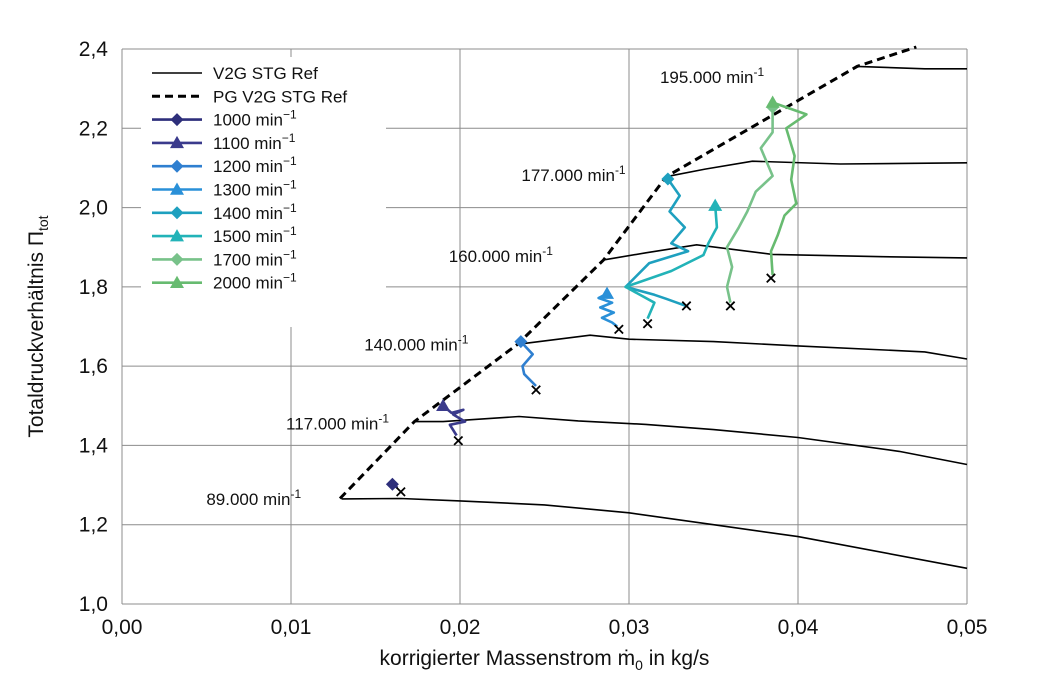 The width and height of the screenshot is (1049, 690). What do you see at coordinates (122, 627) in the screenshot?
I see `x-tick-label: 0,00` at bounding box center [122, 627].